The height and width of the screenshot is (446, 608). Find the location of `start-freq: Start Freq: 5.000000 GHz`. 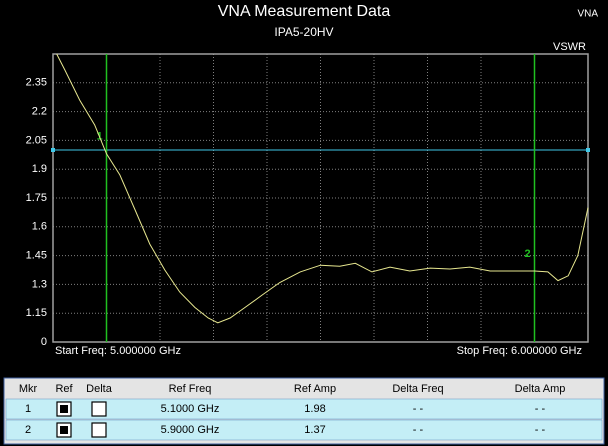

start-freq: Start Freq: 5.000000 GHz is located at coordinates (118, 351).